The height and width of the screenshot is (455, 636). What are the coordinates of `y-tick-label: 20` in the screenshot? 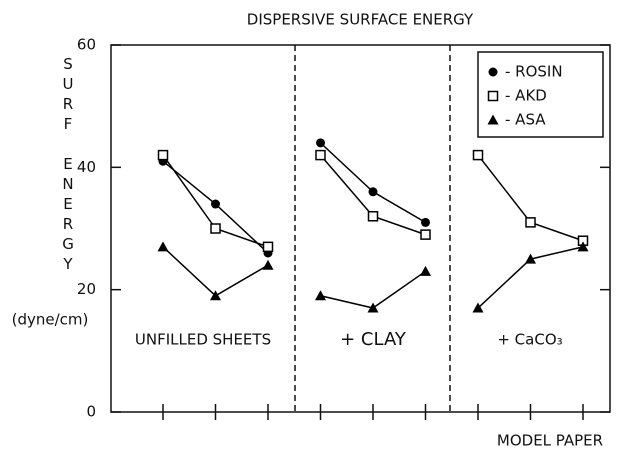 It's located at (86, 289).